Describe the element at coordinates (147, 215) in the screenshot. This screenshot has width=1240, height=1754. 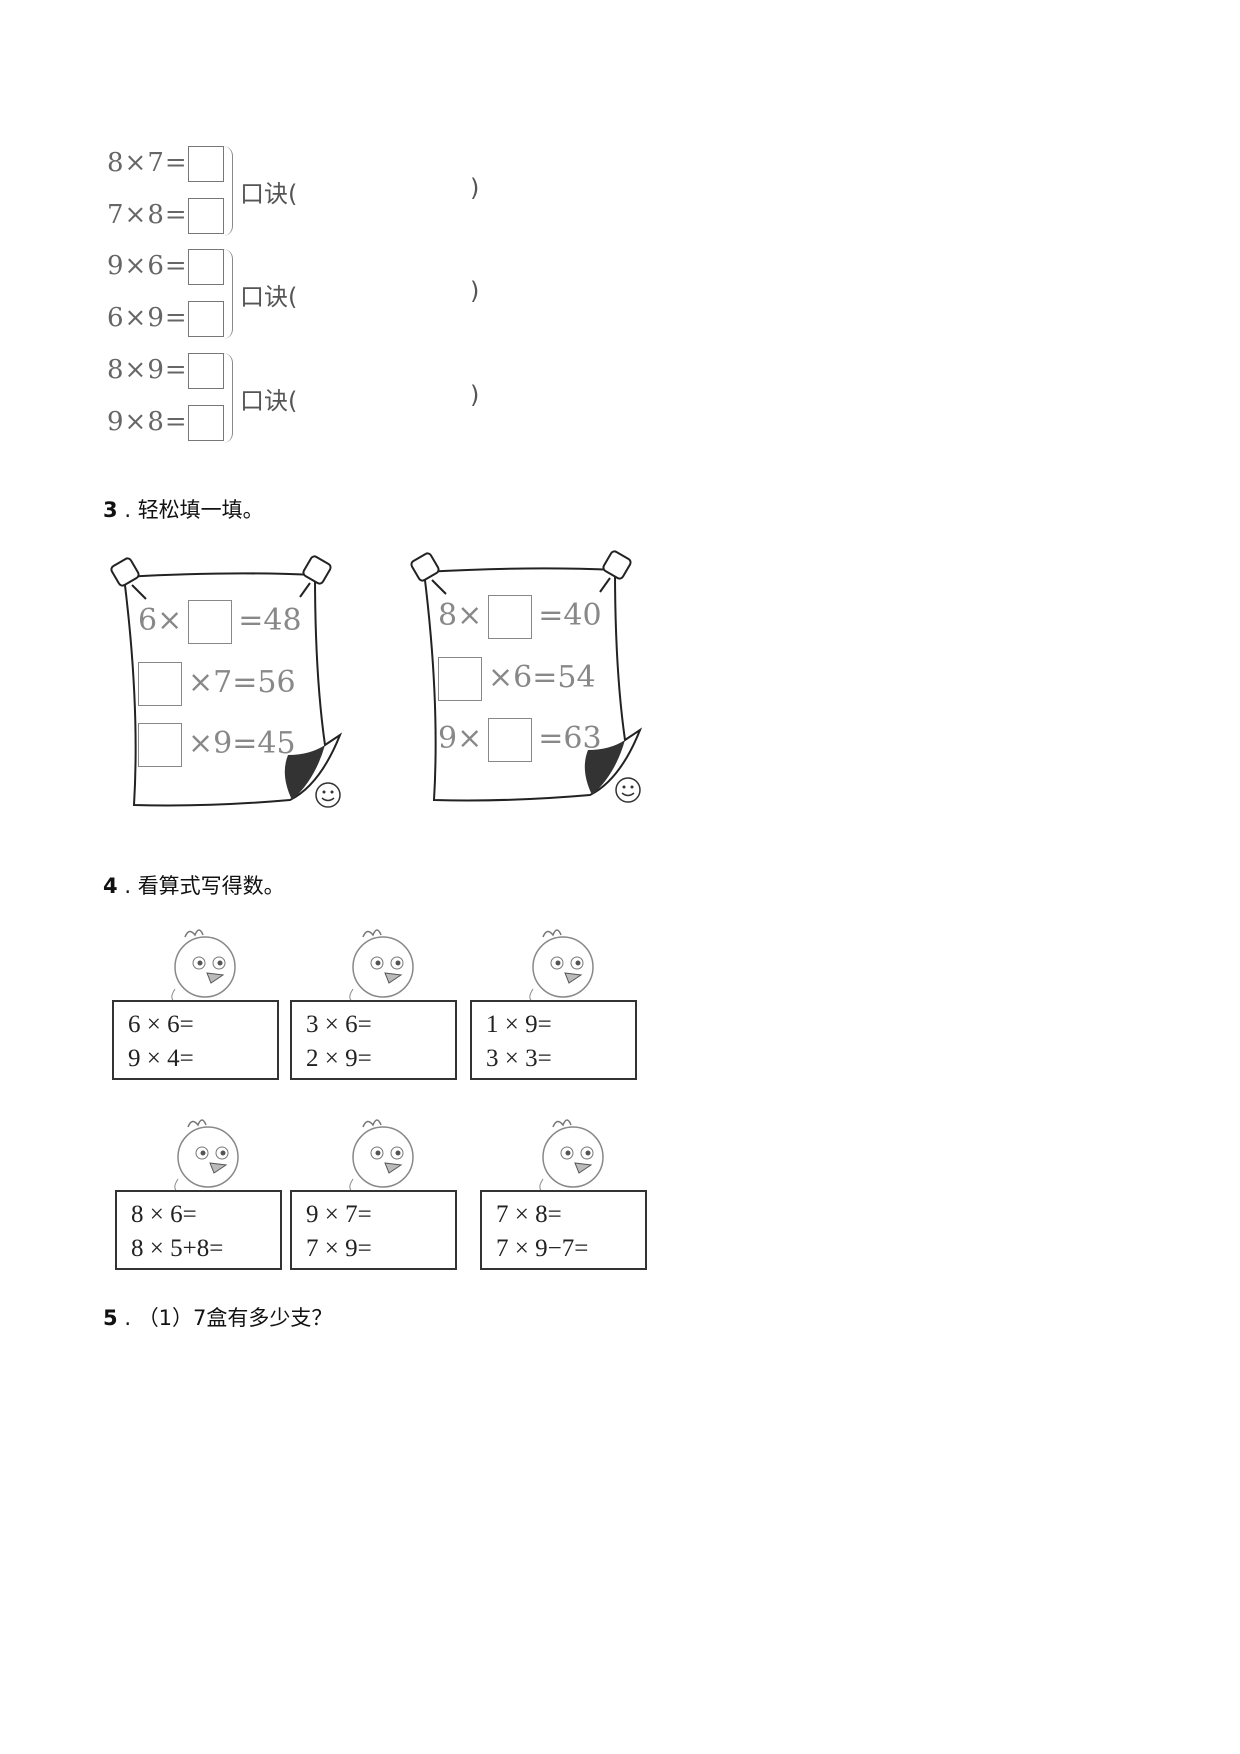
I see `equation: 7×8=` at that location.